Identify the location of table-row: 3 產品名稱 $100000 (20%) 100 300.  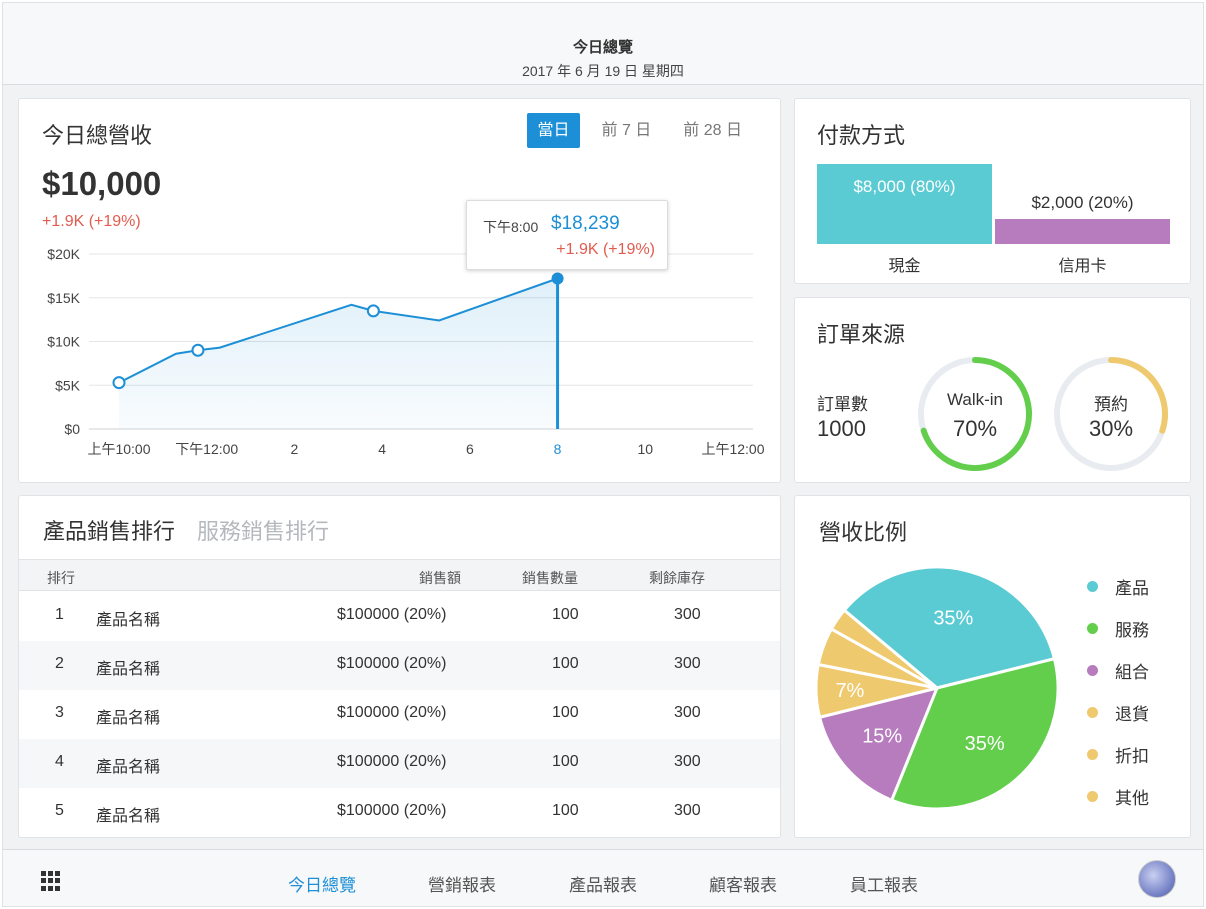
(399, 714).